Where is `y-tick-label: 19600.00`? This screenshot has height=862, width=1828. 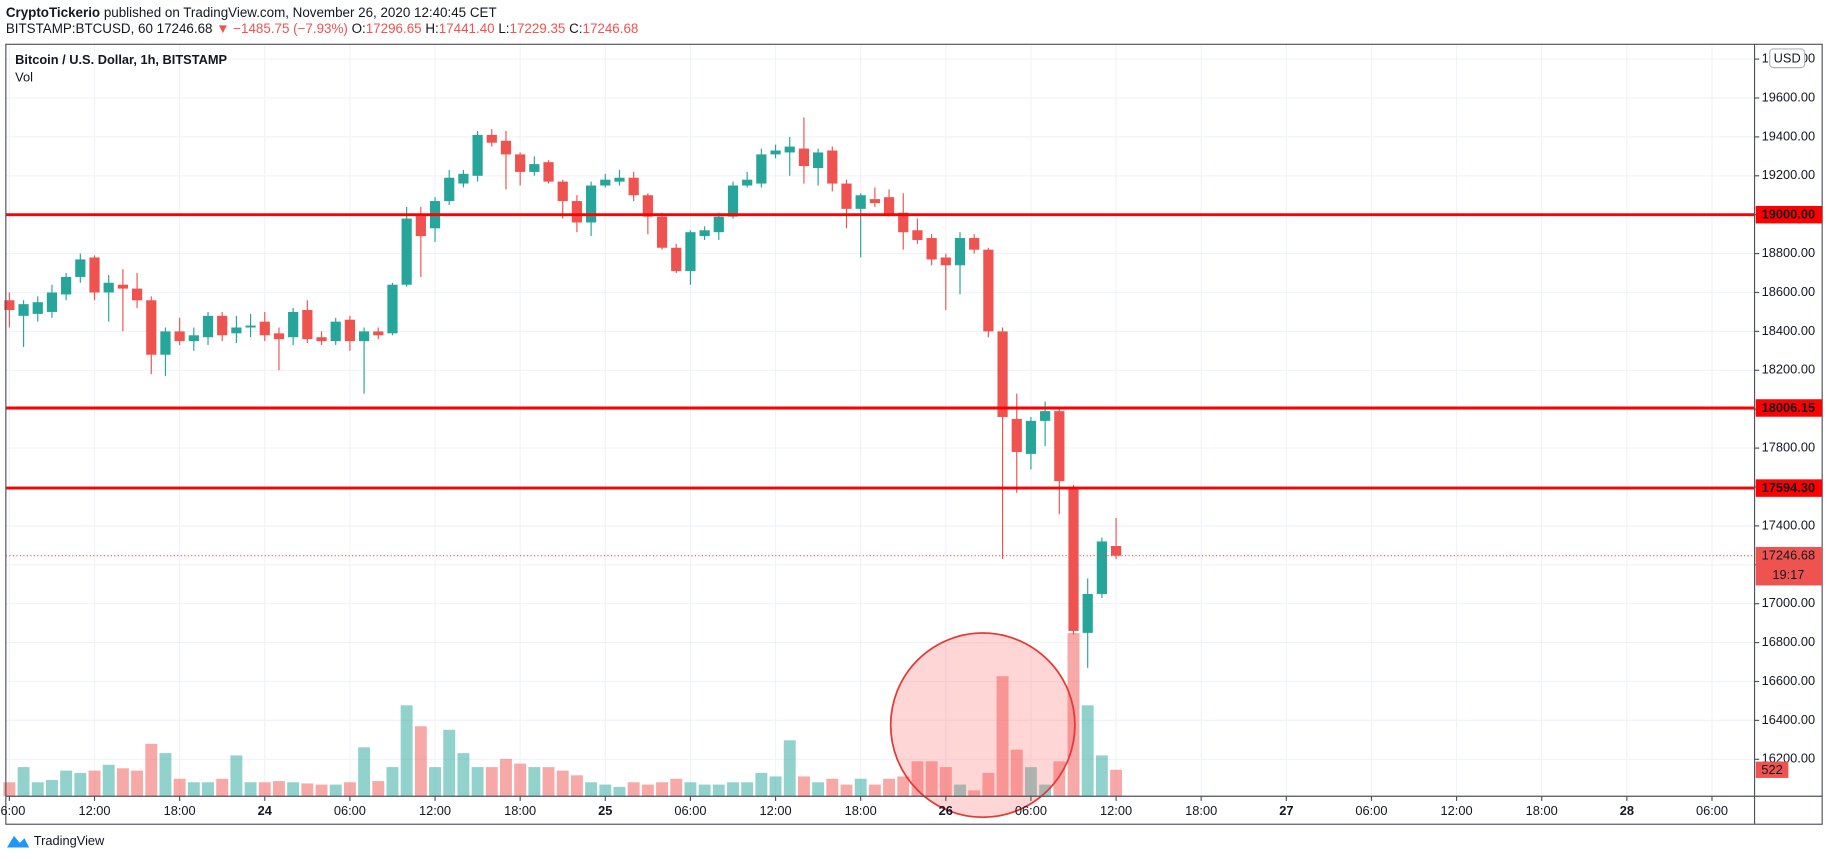
y-tick-label: 19600.00 is located at coordinates (1788, 96).